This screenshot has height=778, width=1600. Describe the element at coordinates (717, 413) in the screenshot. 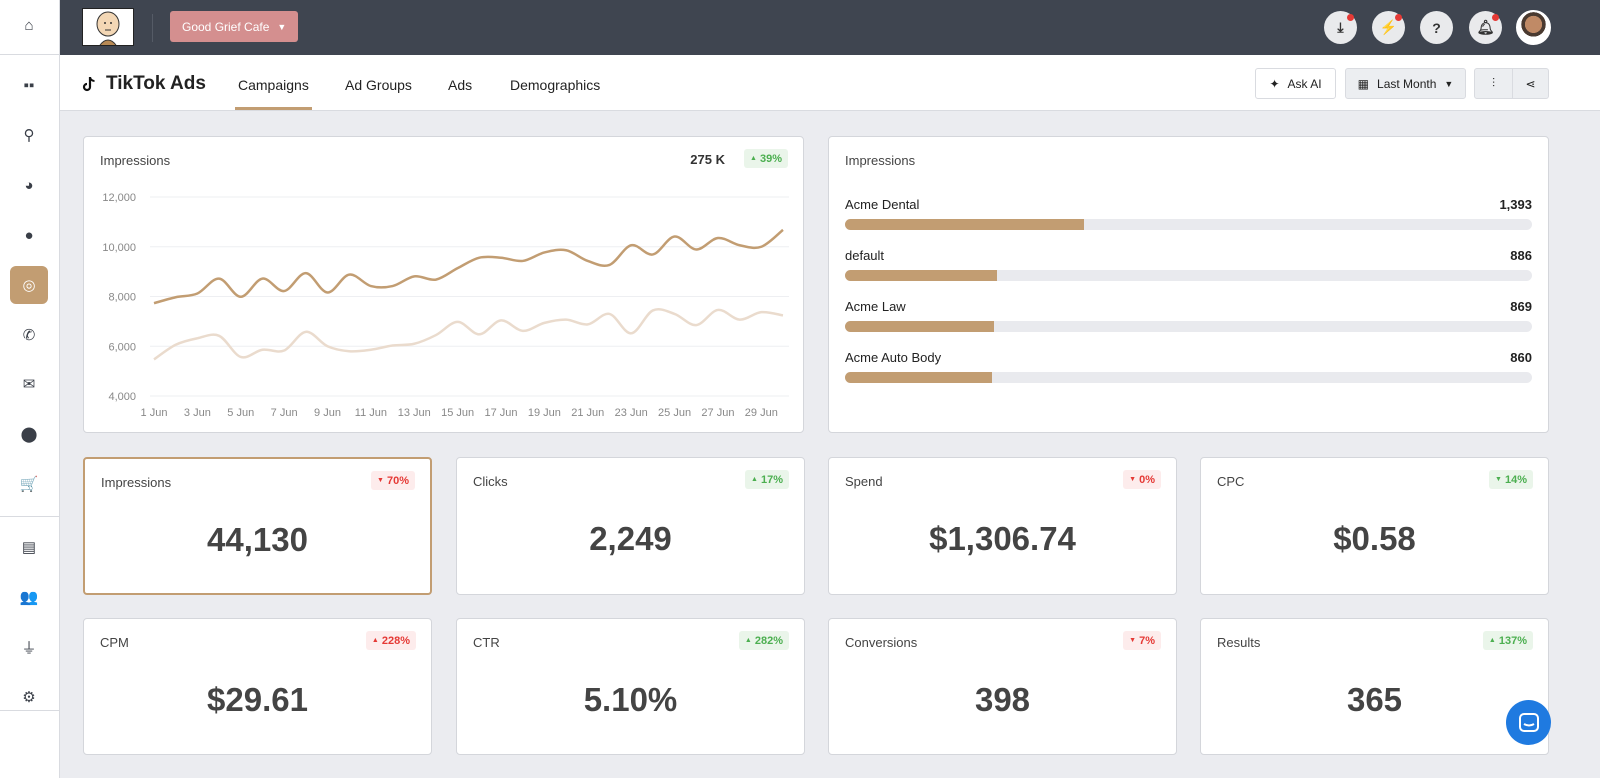

I see `x-tick-label: 27 Jun` at that location.